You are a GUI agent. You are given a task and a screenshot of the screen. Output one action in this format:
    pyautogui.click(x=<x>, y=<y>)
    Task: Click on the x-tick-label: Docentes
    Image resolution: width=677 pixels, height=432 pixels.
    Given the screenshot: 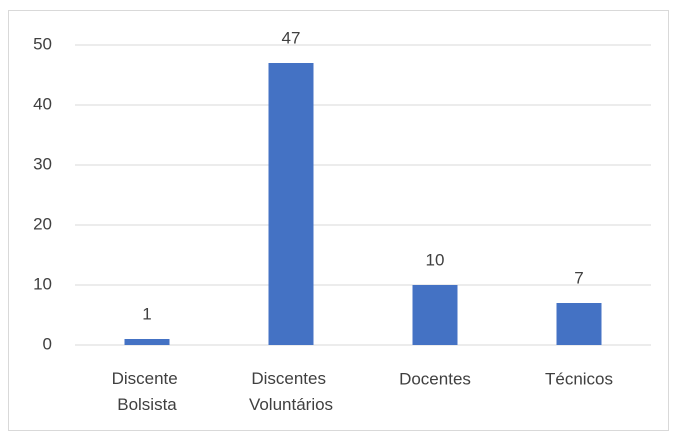 What is the action you would take?
    pyautogui.click(x=435, y=378)
    